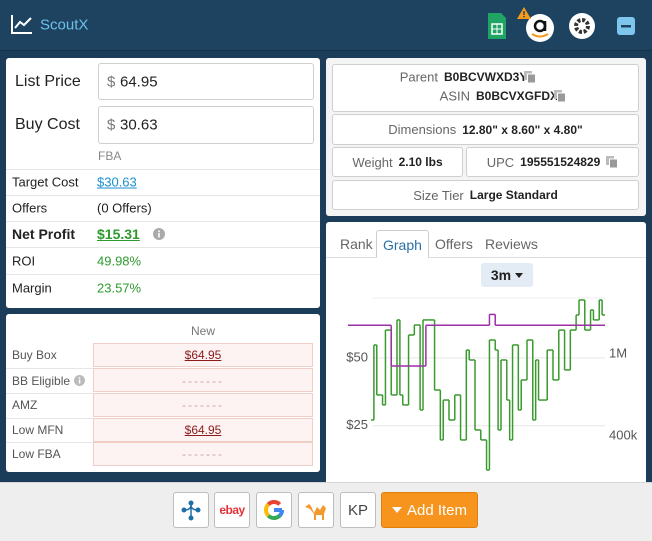 This screenshot has width=652, height=541. I want to click on size-tier-value: Large Standard, so click(513, 195).